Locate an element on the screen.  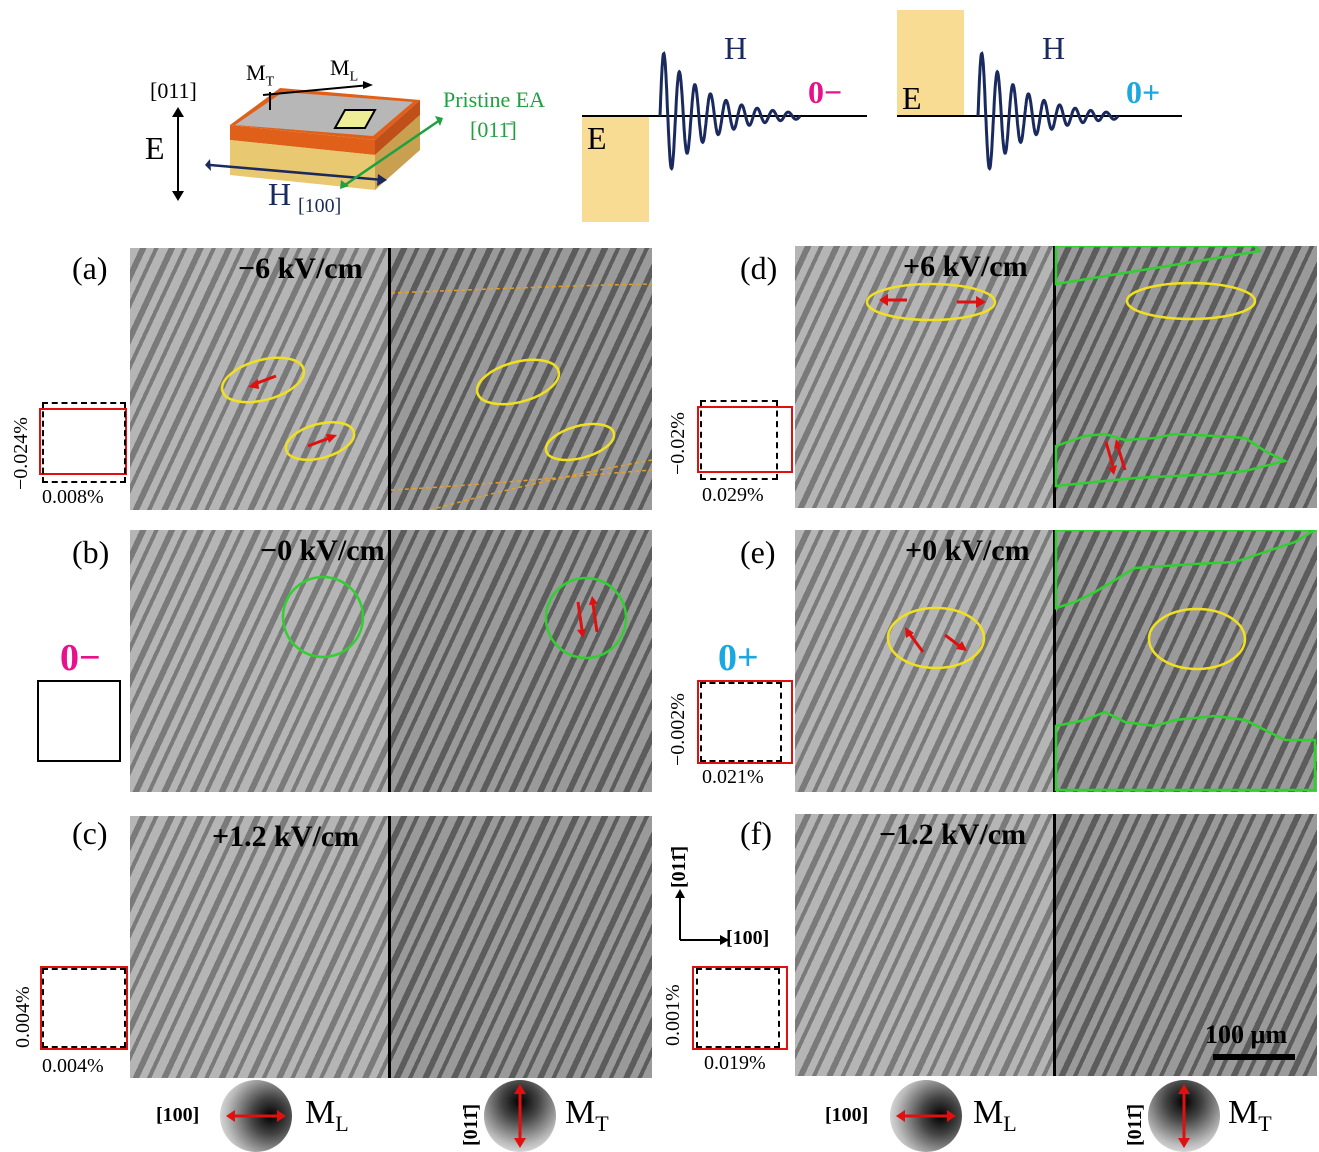
field-label: +0 kV/cm is located at coordinates (967, 550).